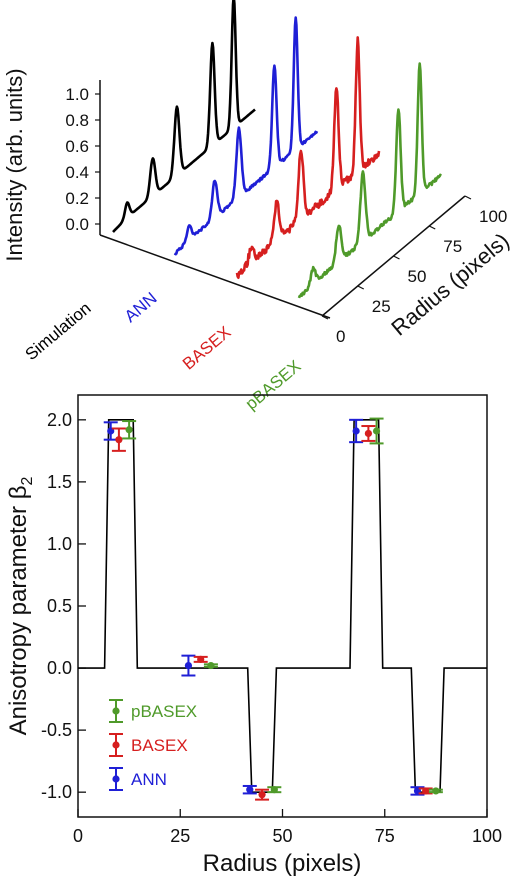  I want to click on x-axis-title: Radius (pixels), so click(282, 863).